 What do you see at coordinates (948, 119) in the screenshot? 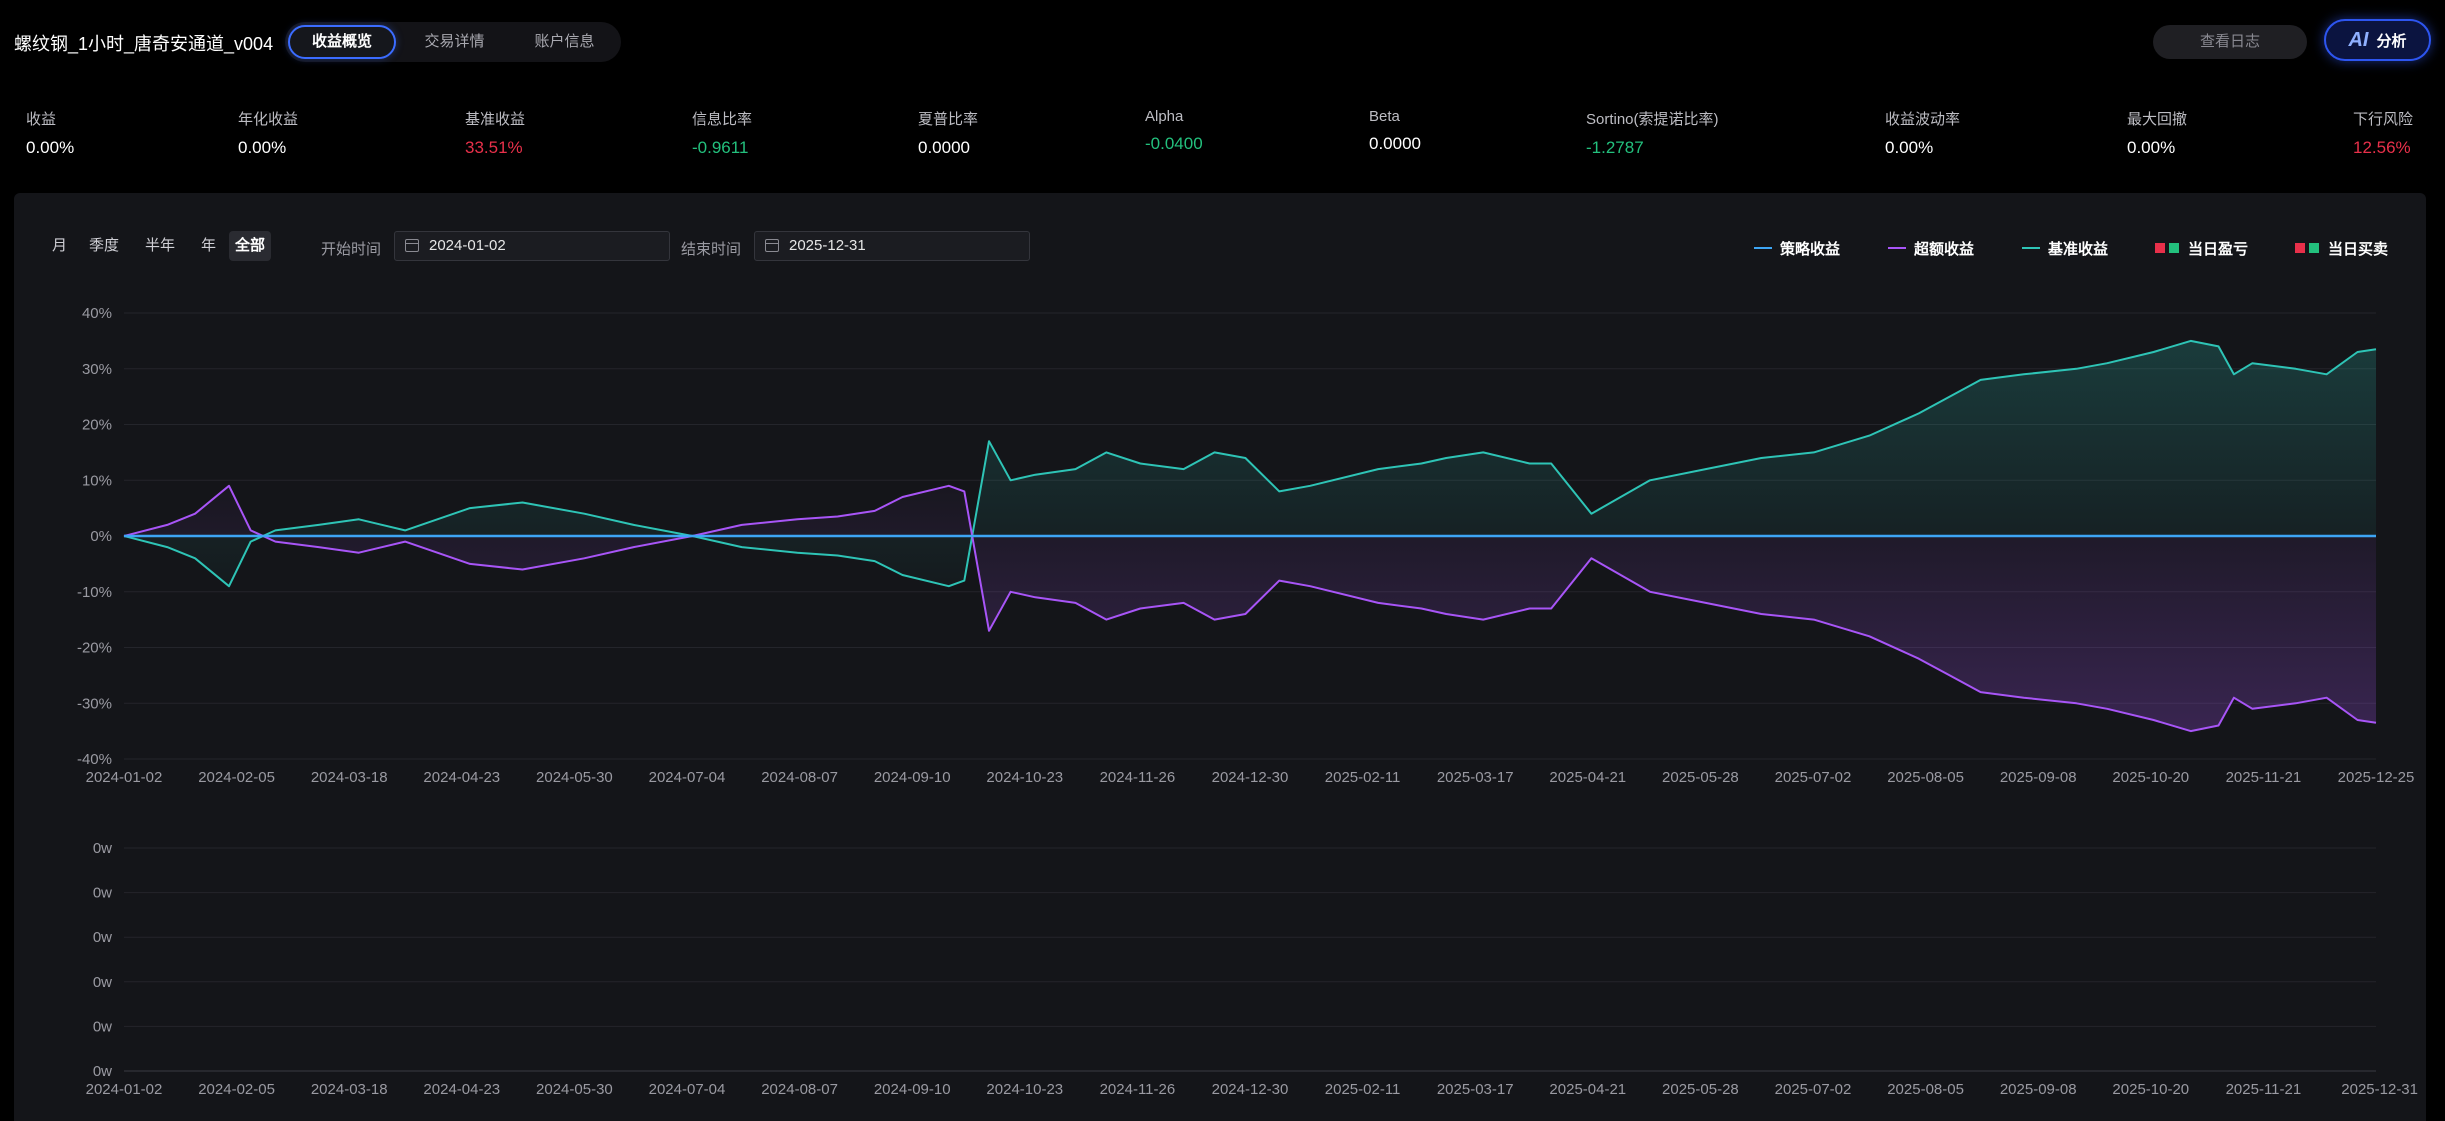
I see `metric-label: 夏普比率` at bounding box center [948, 119].